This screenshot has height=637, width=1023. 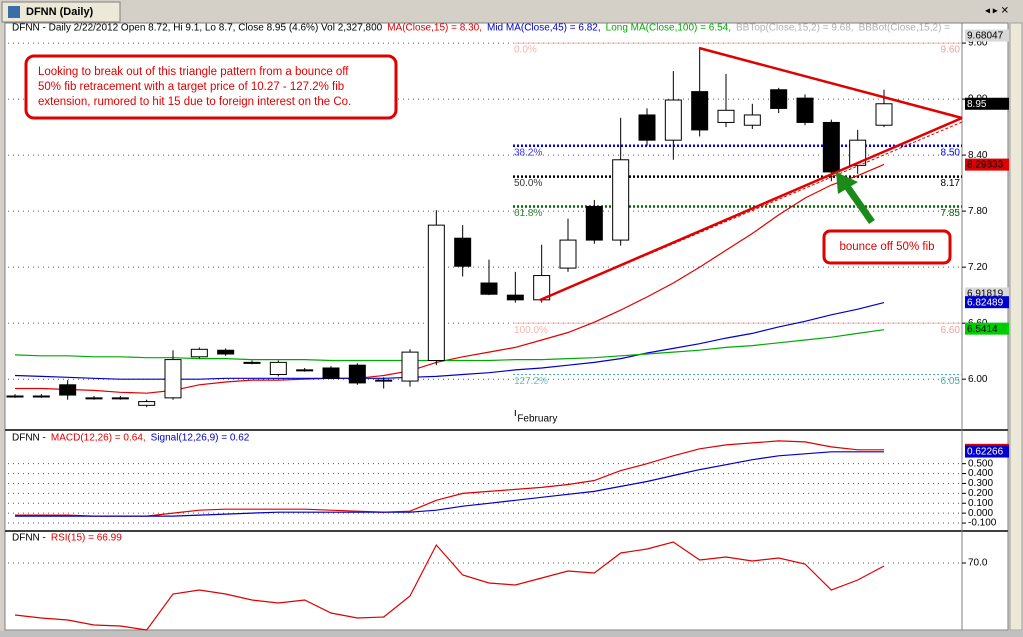 I want to click on y-tick-label: 0.100, so click(x=980, y=503).